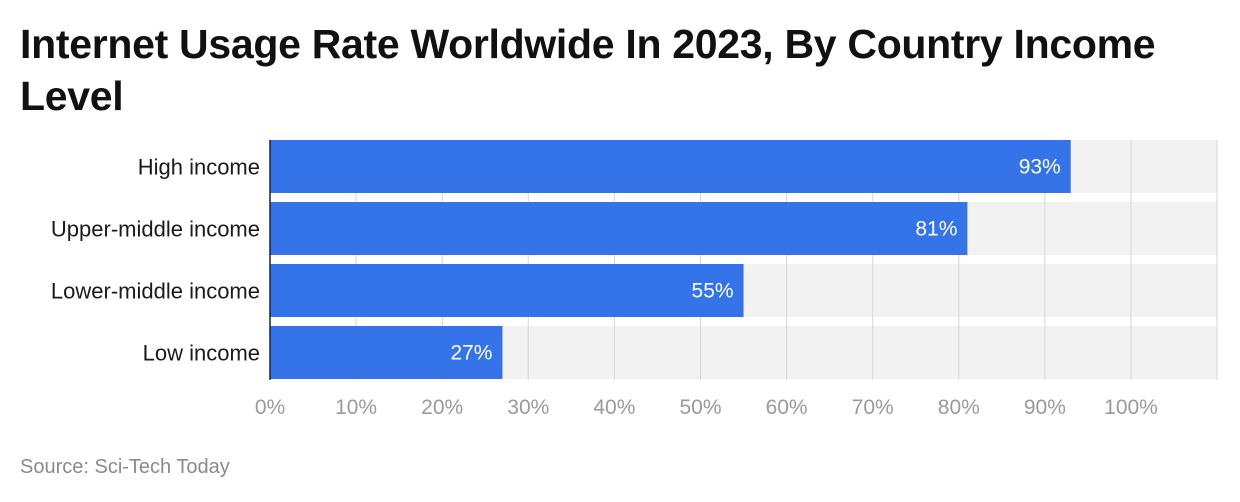 Image resolution: width=1240 pixels, height=502 pixels. I want to click on x-tick-label: 100%, so click(1131, 407).